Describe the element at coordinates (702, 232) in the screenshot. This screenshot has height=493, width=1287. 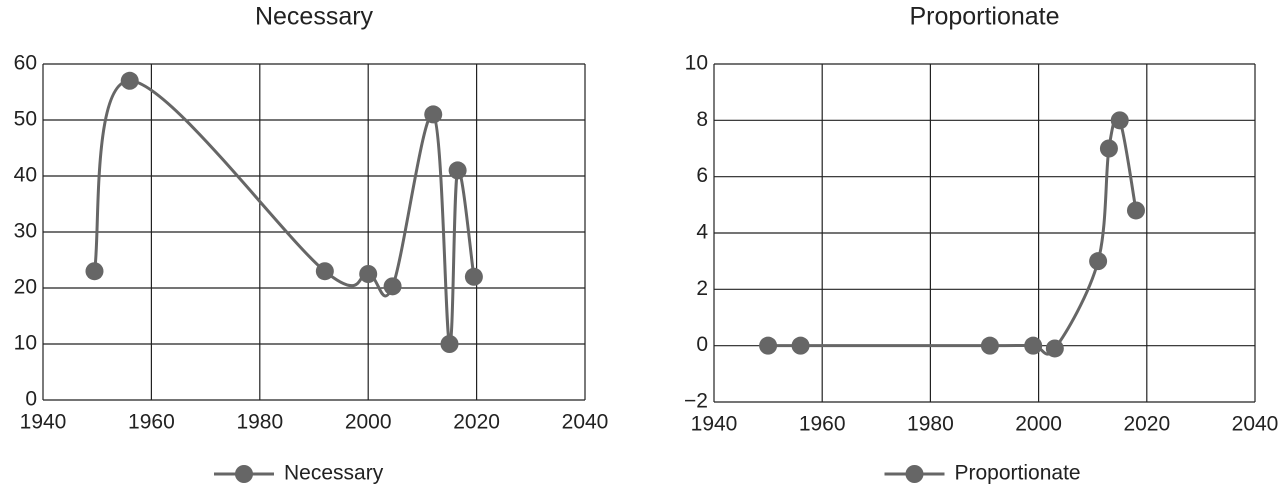
I see `y-tick-label: 4` at that location.